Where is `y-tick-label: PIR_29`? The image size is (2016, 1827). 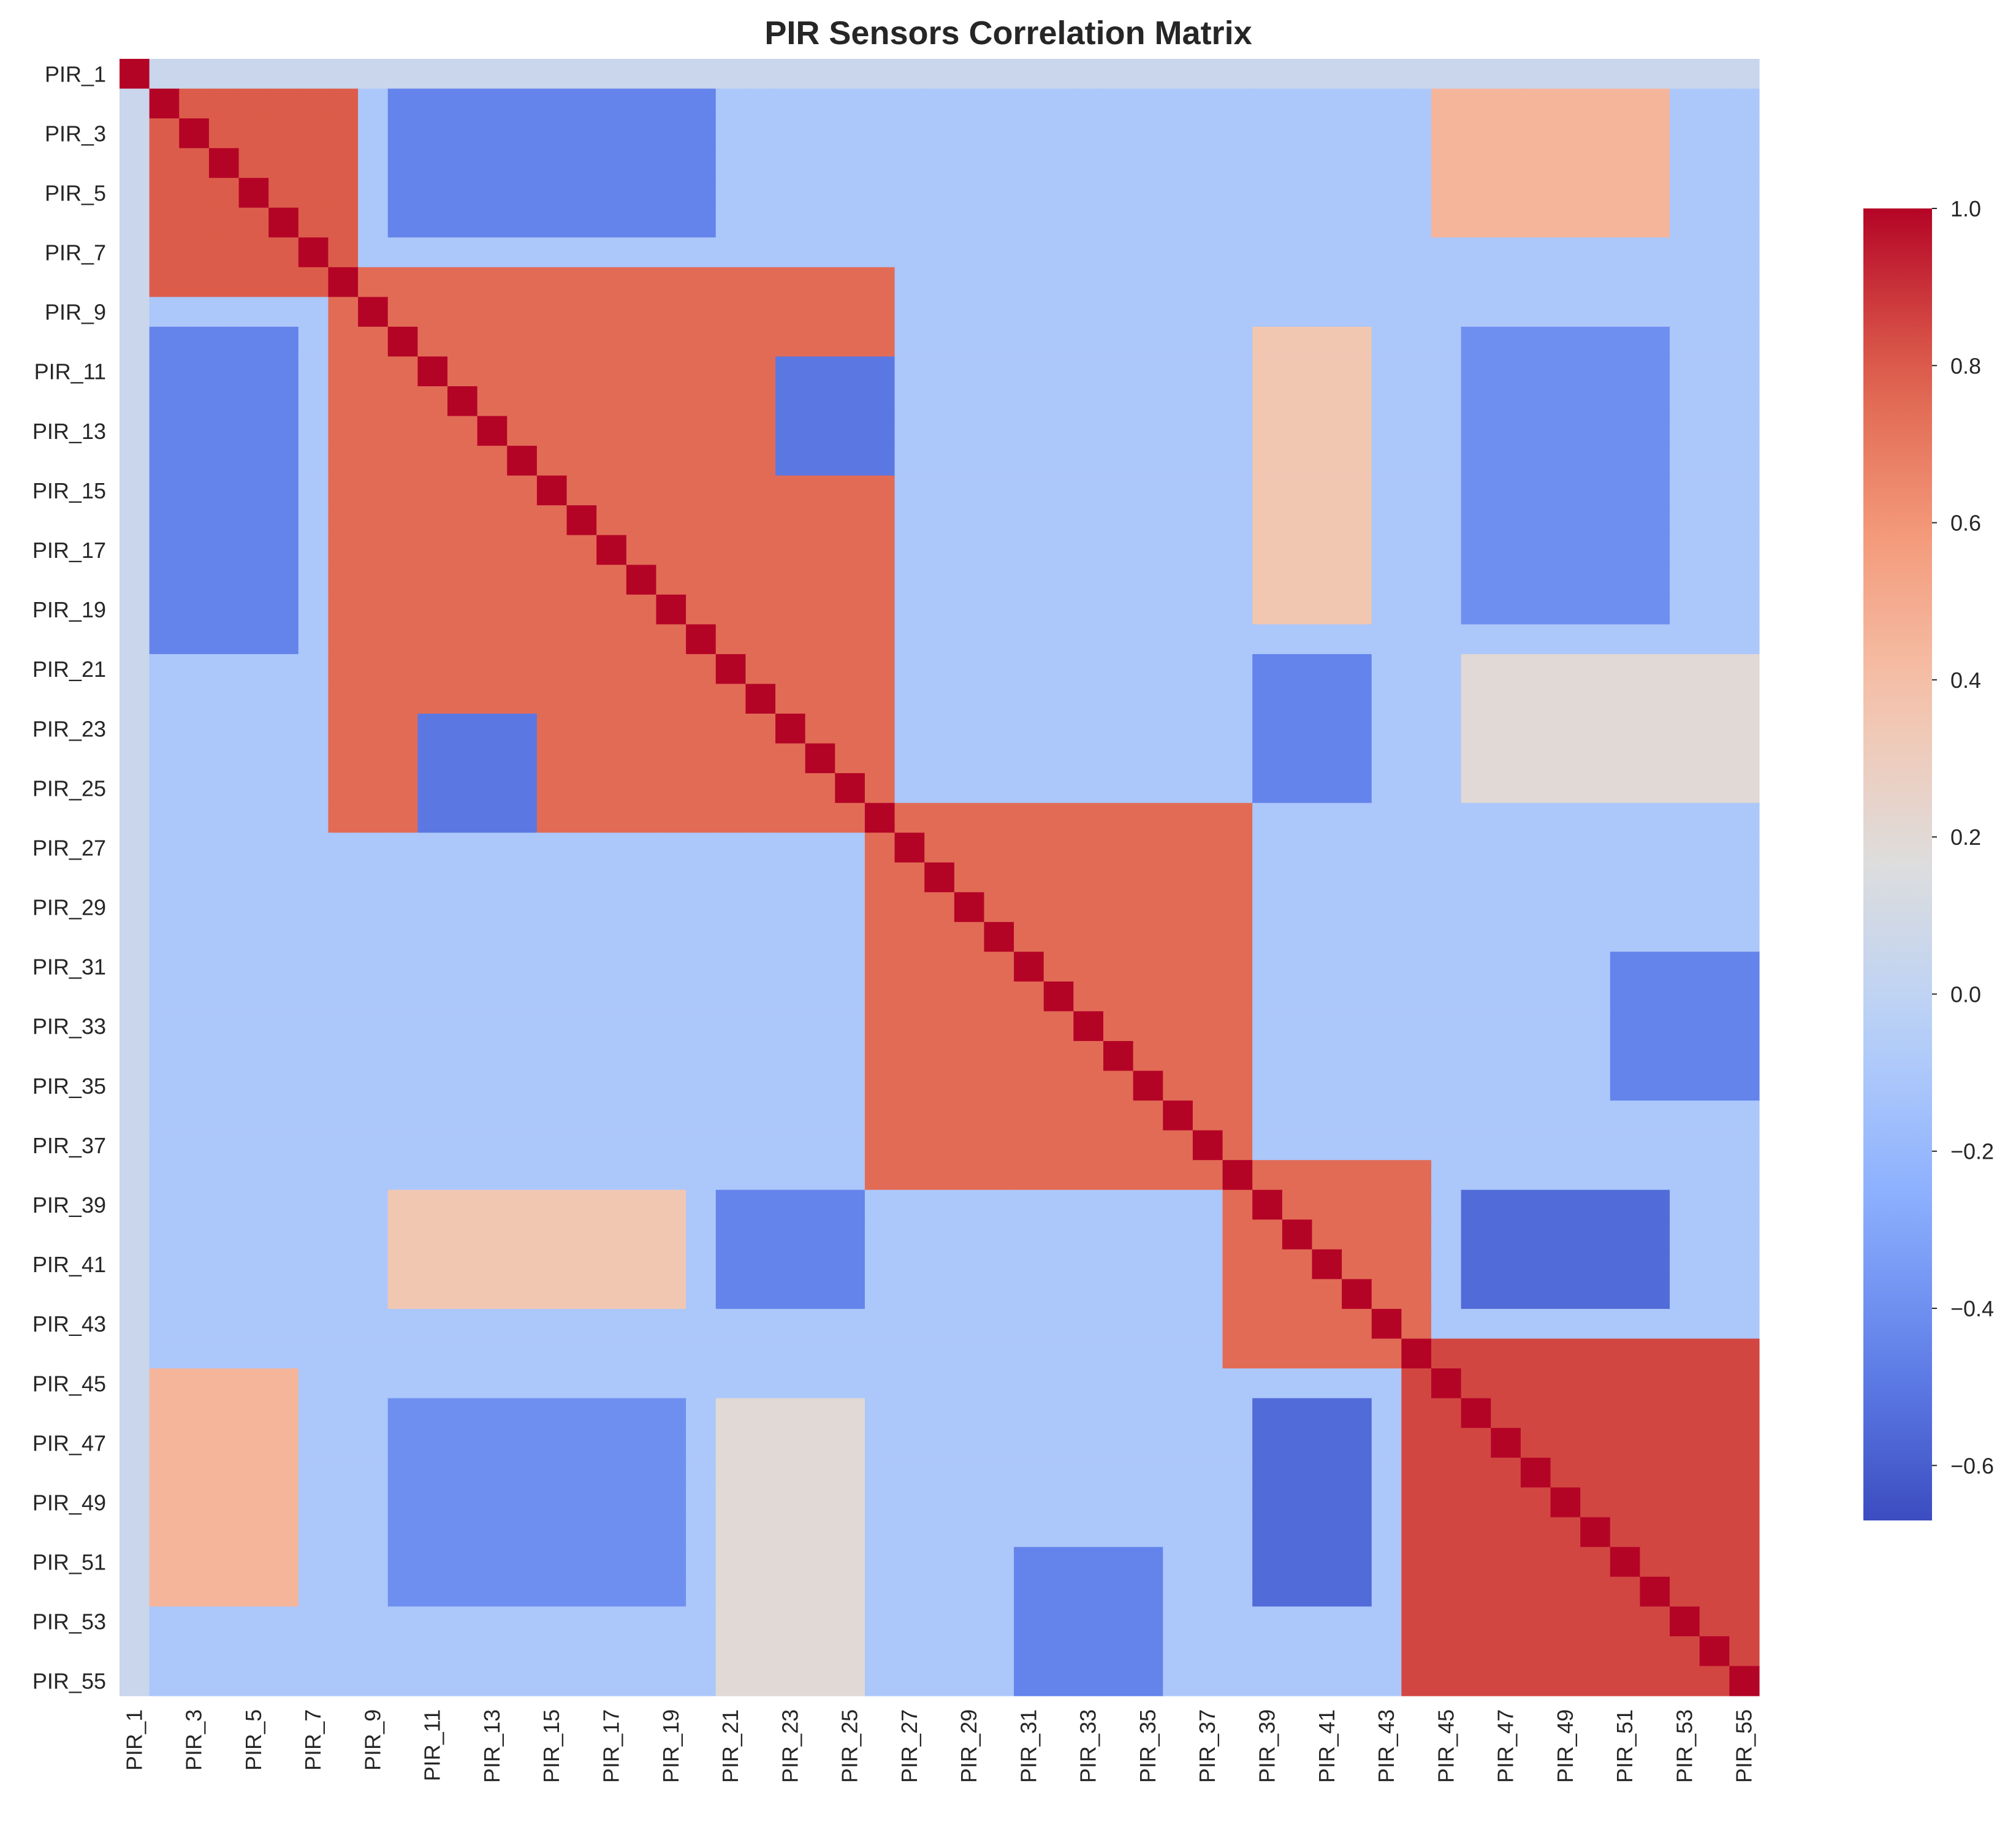 y-tick-label: PIR_29 is located at coordinates (69, 907).